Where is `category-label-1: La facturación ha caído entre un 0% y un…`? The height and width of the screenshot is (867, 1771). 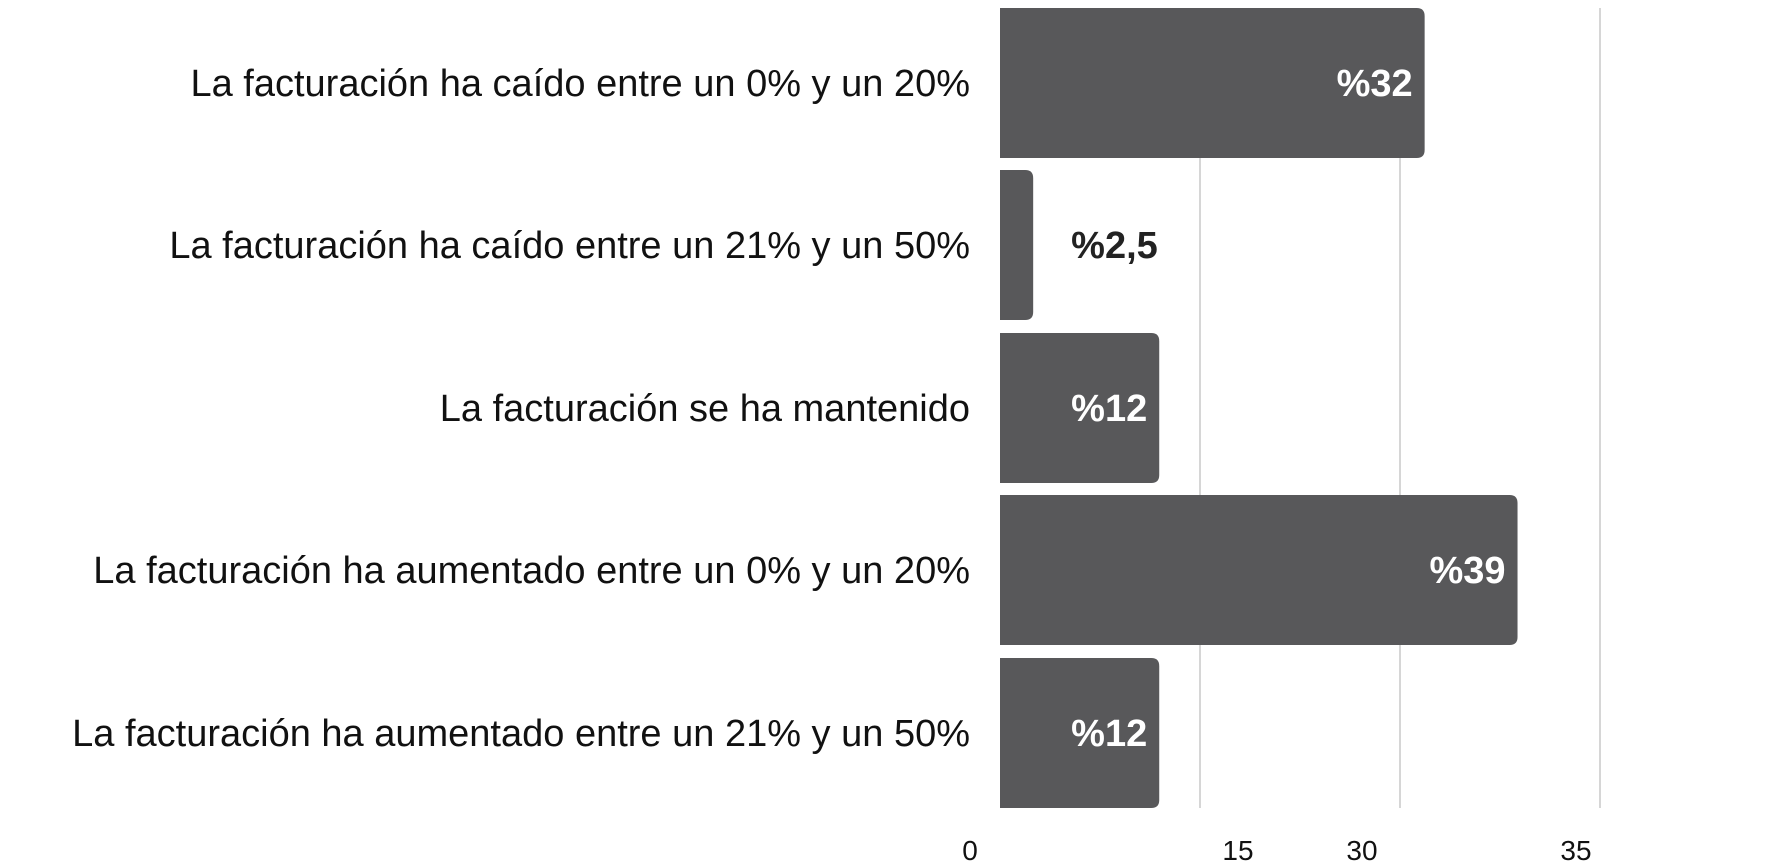
category-label-1: La facturación ha caído entre un 0% y un… is located at coordinates (580, 84).